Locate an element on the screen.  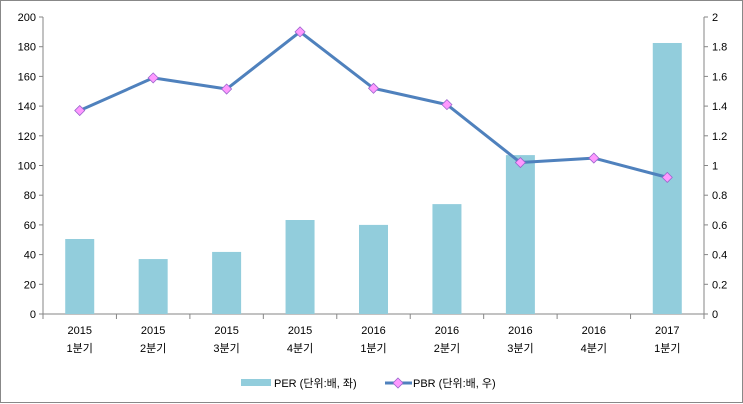
left-tick-label: 100 is located at coordinates (27, 167).